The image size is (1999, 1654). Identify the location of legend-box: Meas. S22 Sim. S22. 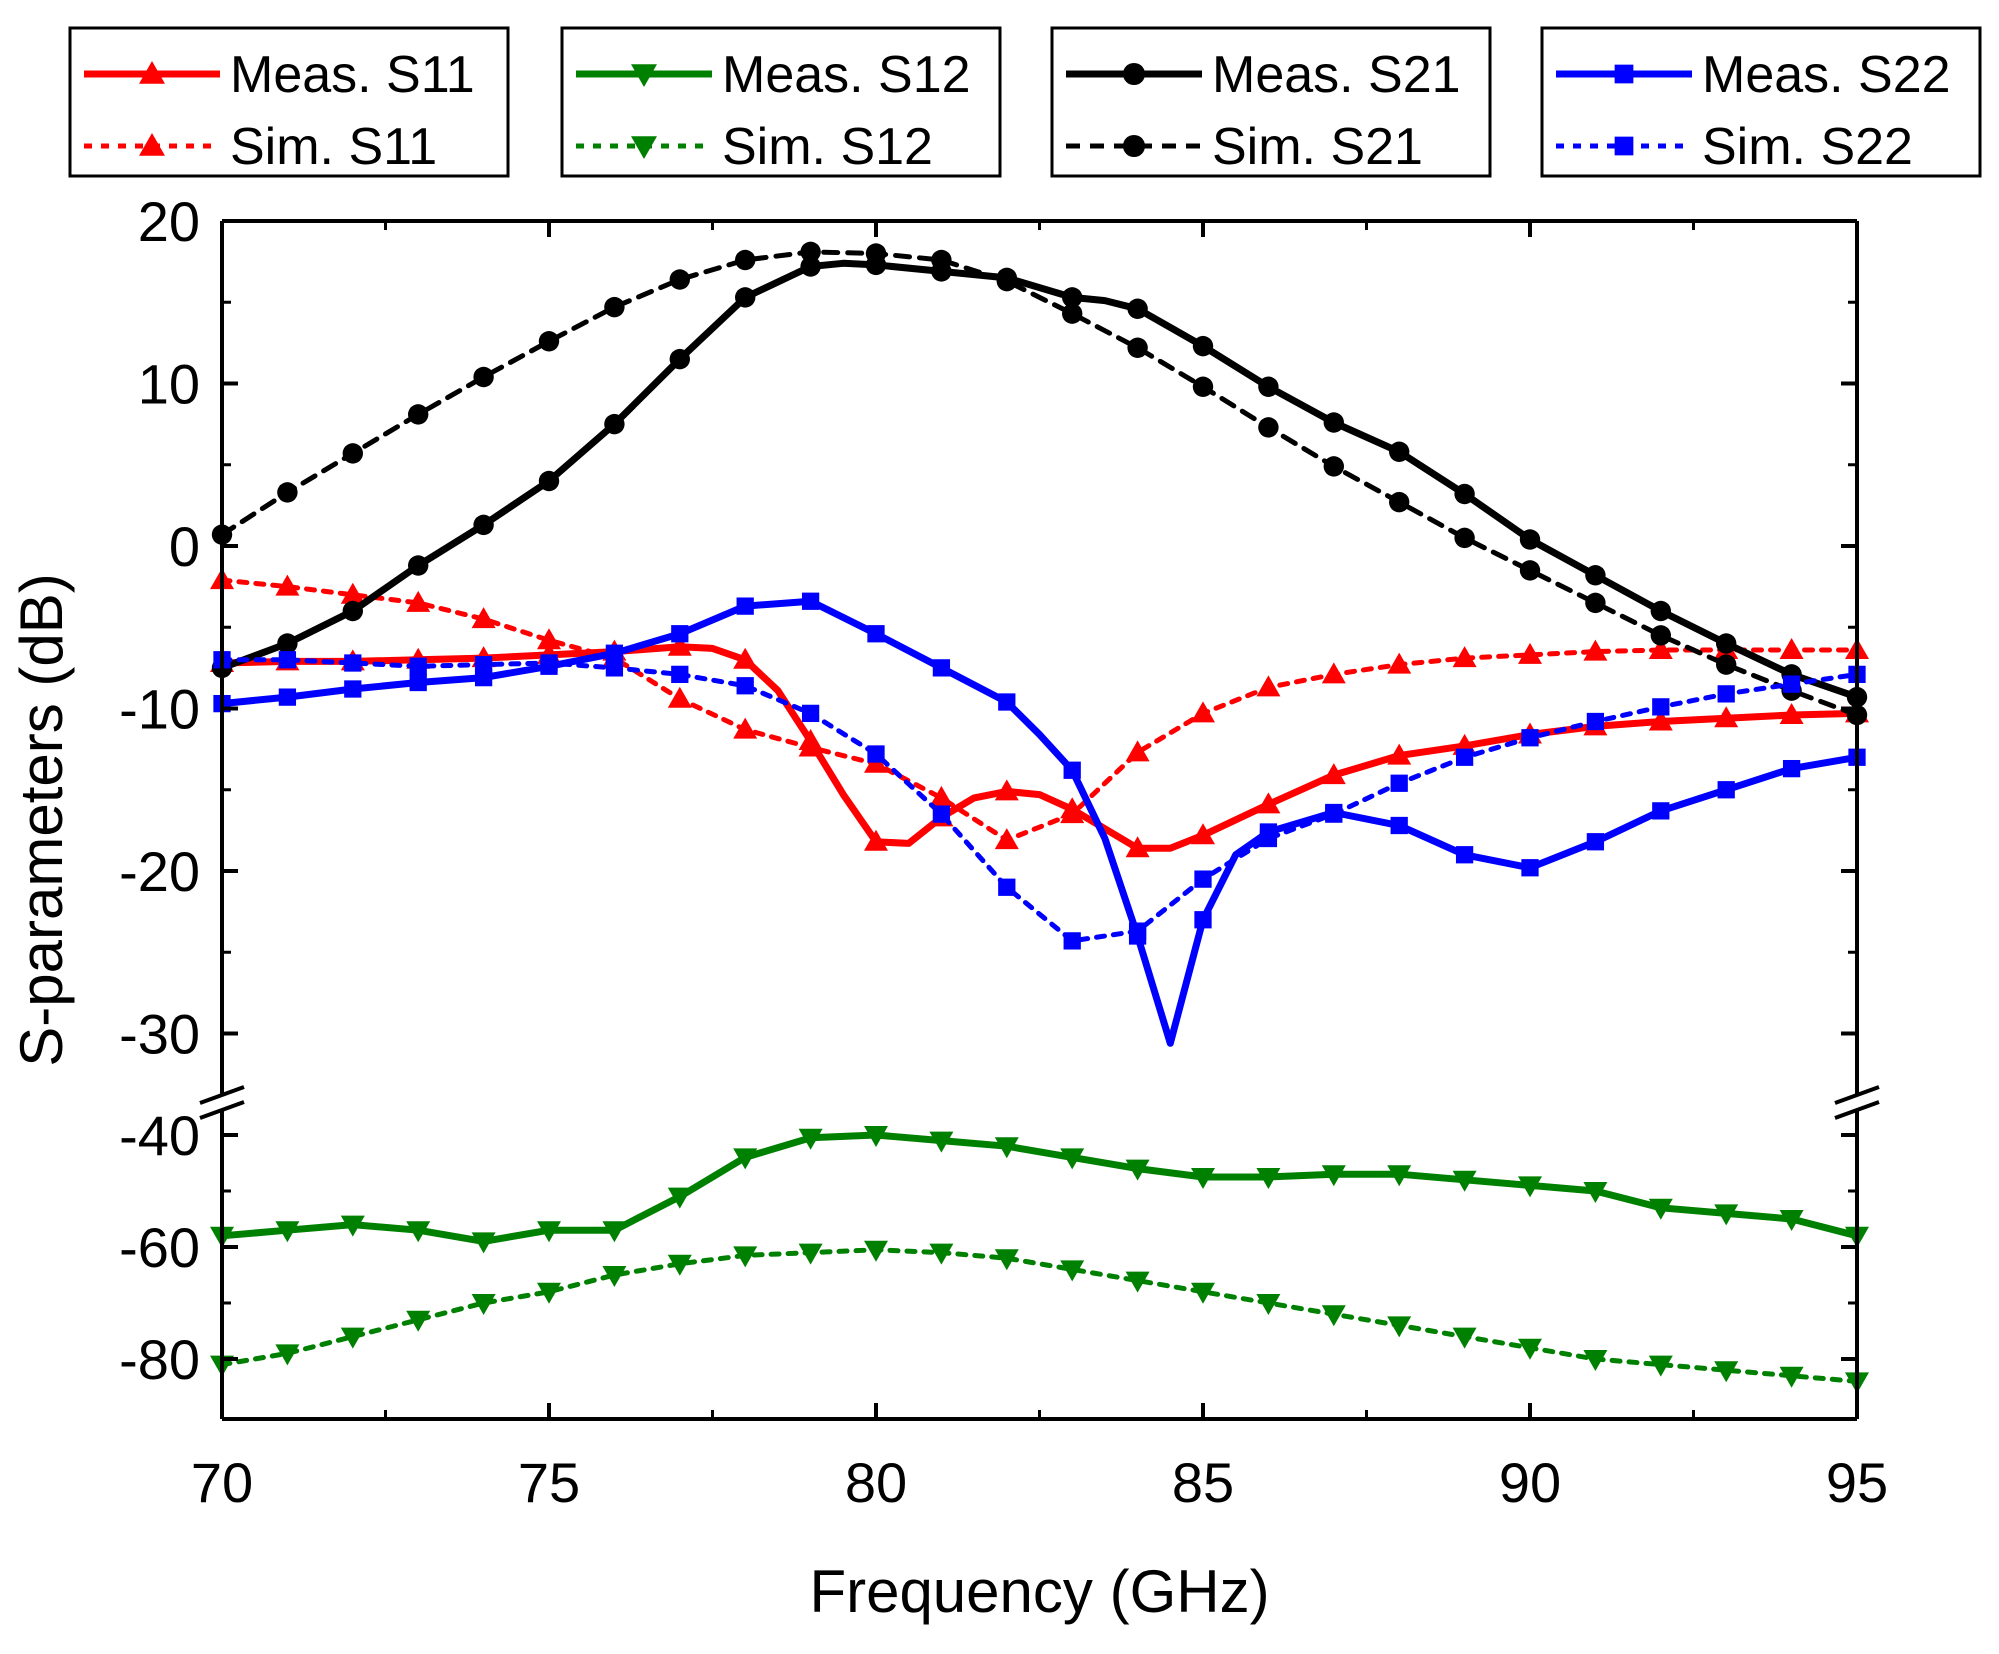
(1761, 102).